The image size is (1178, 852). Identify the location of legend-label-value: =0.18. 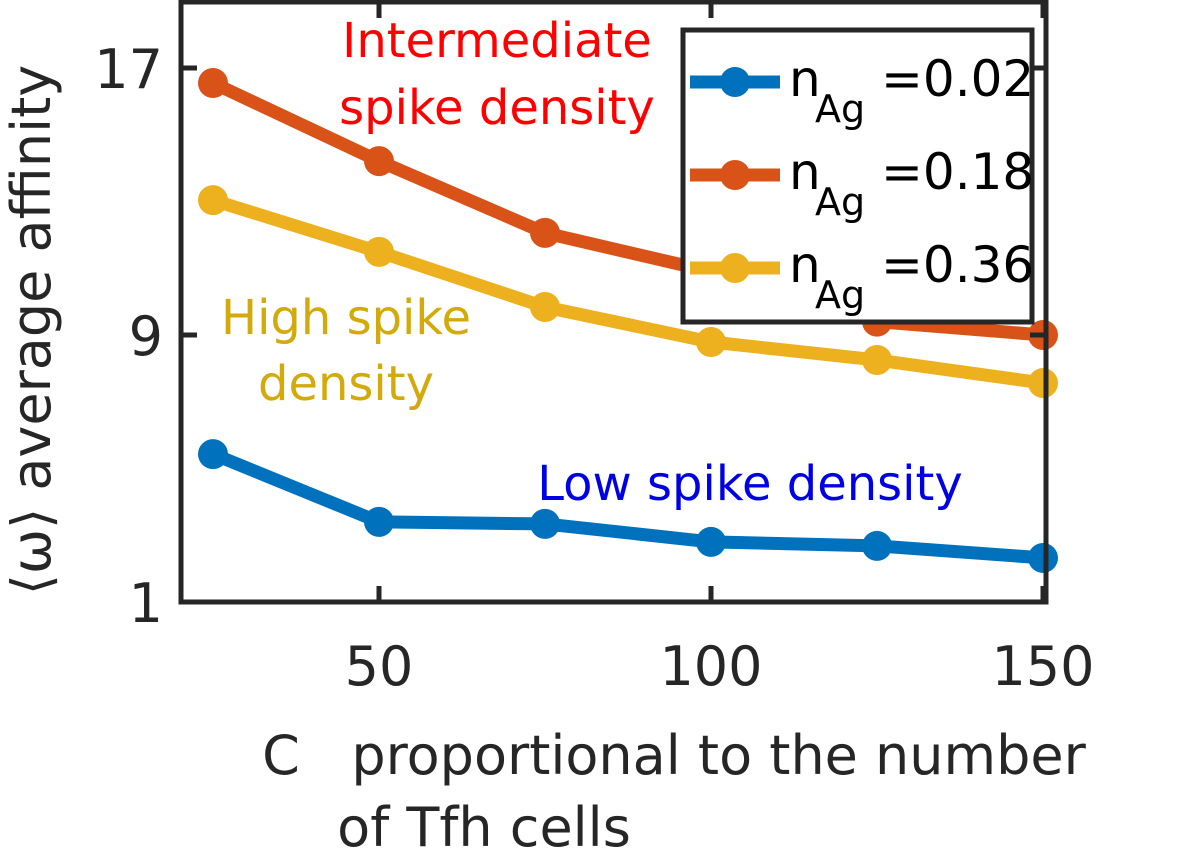
(957, 172).